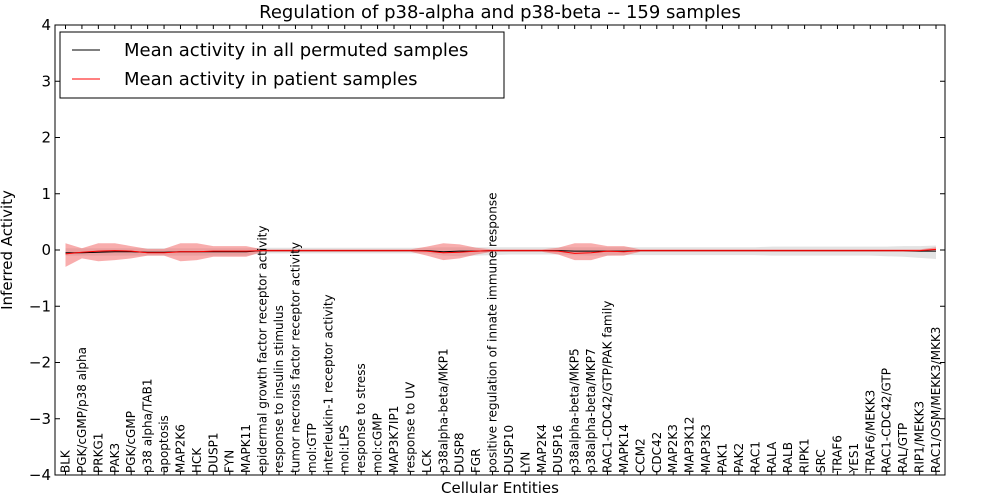  Describe the element at coordinates (410, 427) in the screenshot. I see `x-tick-label: response to UV` at that location.